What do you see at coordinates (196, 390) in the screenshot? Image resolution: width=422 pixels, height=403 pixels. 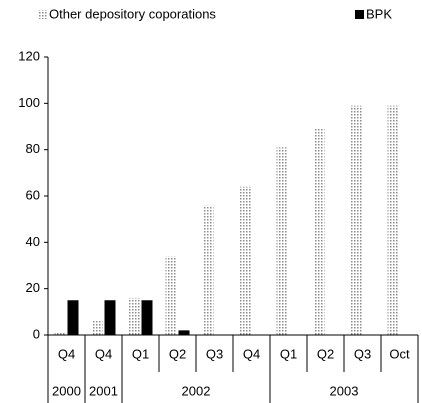 I see `group-label: 2002` at bounding box center [196, 390].